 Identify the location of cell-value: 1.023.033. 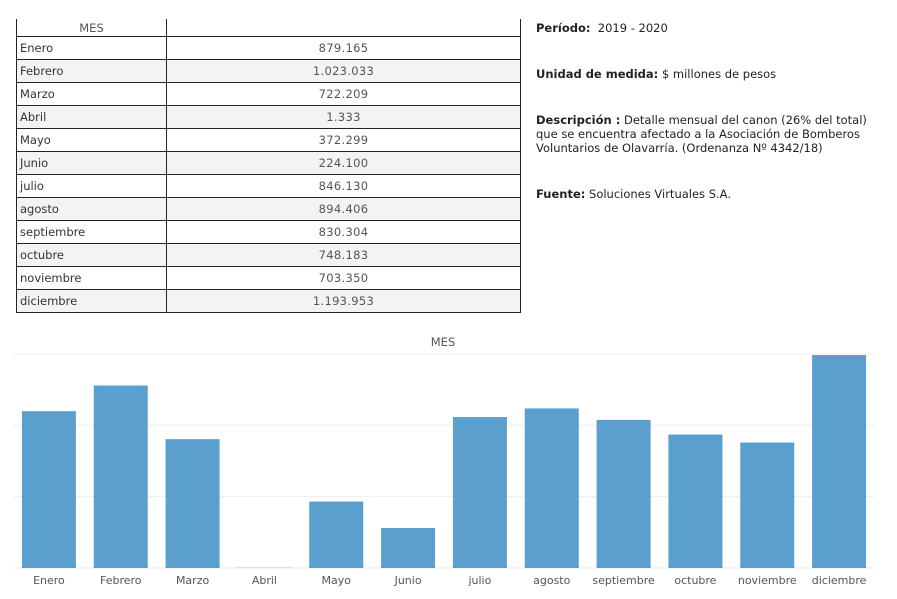
(343, 71).